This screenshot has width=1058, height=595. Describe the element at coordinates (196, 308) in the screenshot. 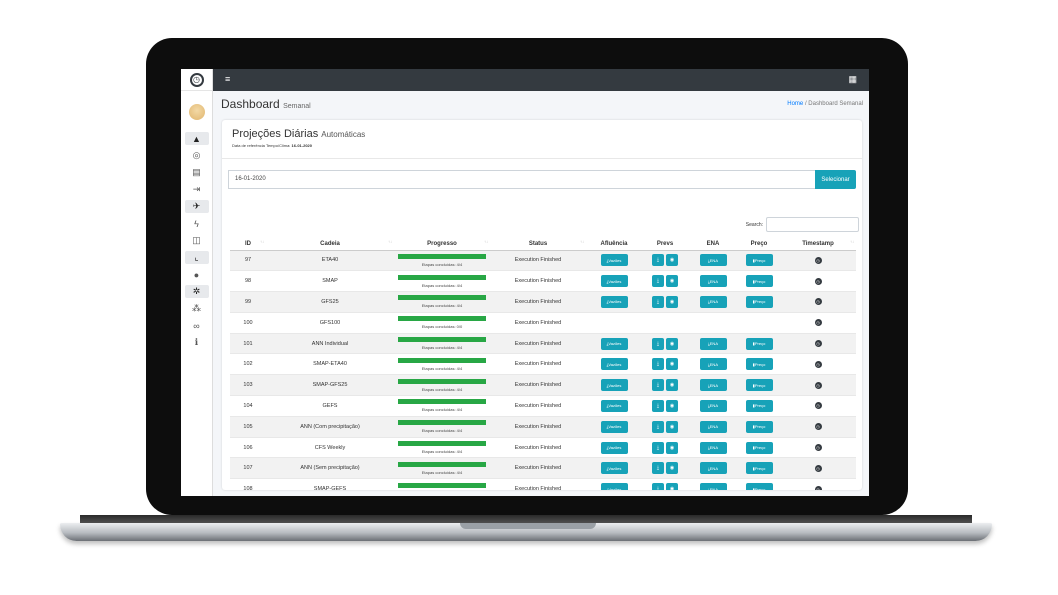

I see `users-icon: ⁂` at that location.